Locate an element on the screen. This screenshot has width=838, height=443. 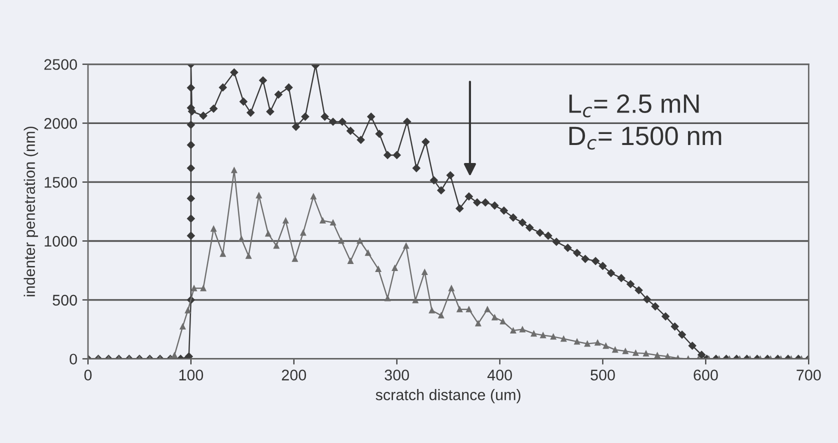
x-tick-label: 0 is located at coordinates (88, 375).